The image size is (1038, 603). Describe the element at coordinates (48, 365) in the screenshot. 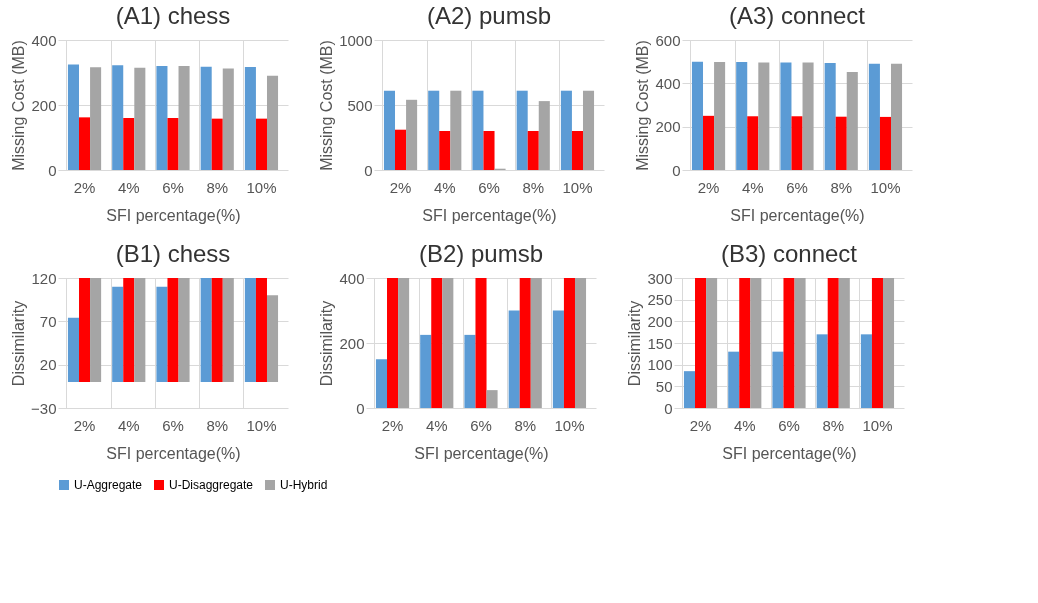

I see `y-tick-label: 20` at that location.